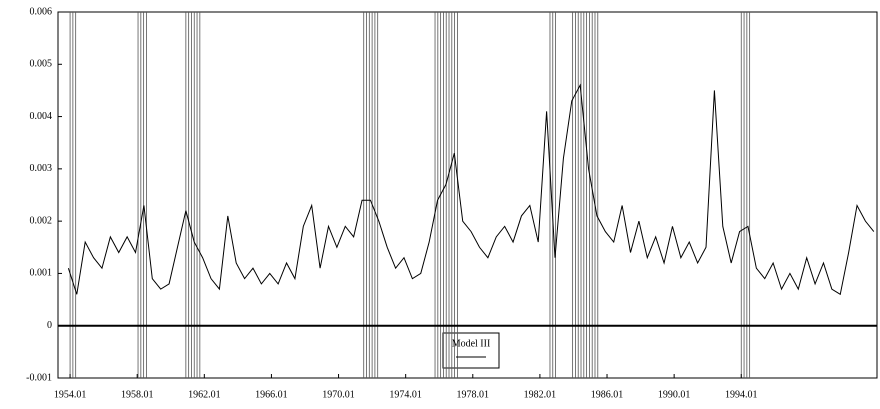 The image size is (880, 409). I want to click on y-tick-label: 0.006, so click(41, 11).